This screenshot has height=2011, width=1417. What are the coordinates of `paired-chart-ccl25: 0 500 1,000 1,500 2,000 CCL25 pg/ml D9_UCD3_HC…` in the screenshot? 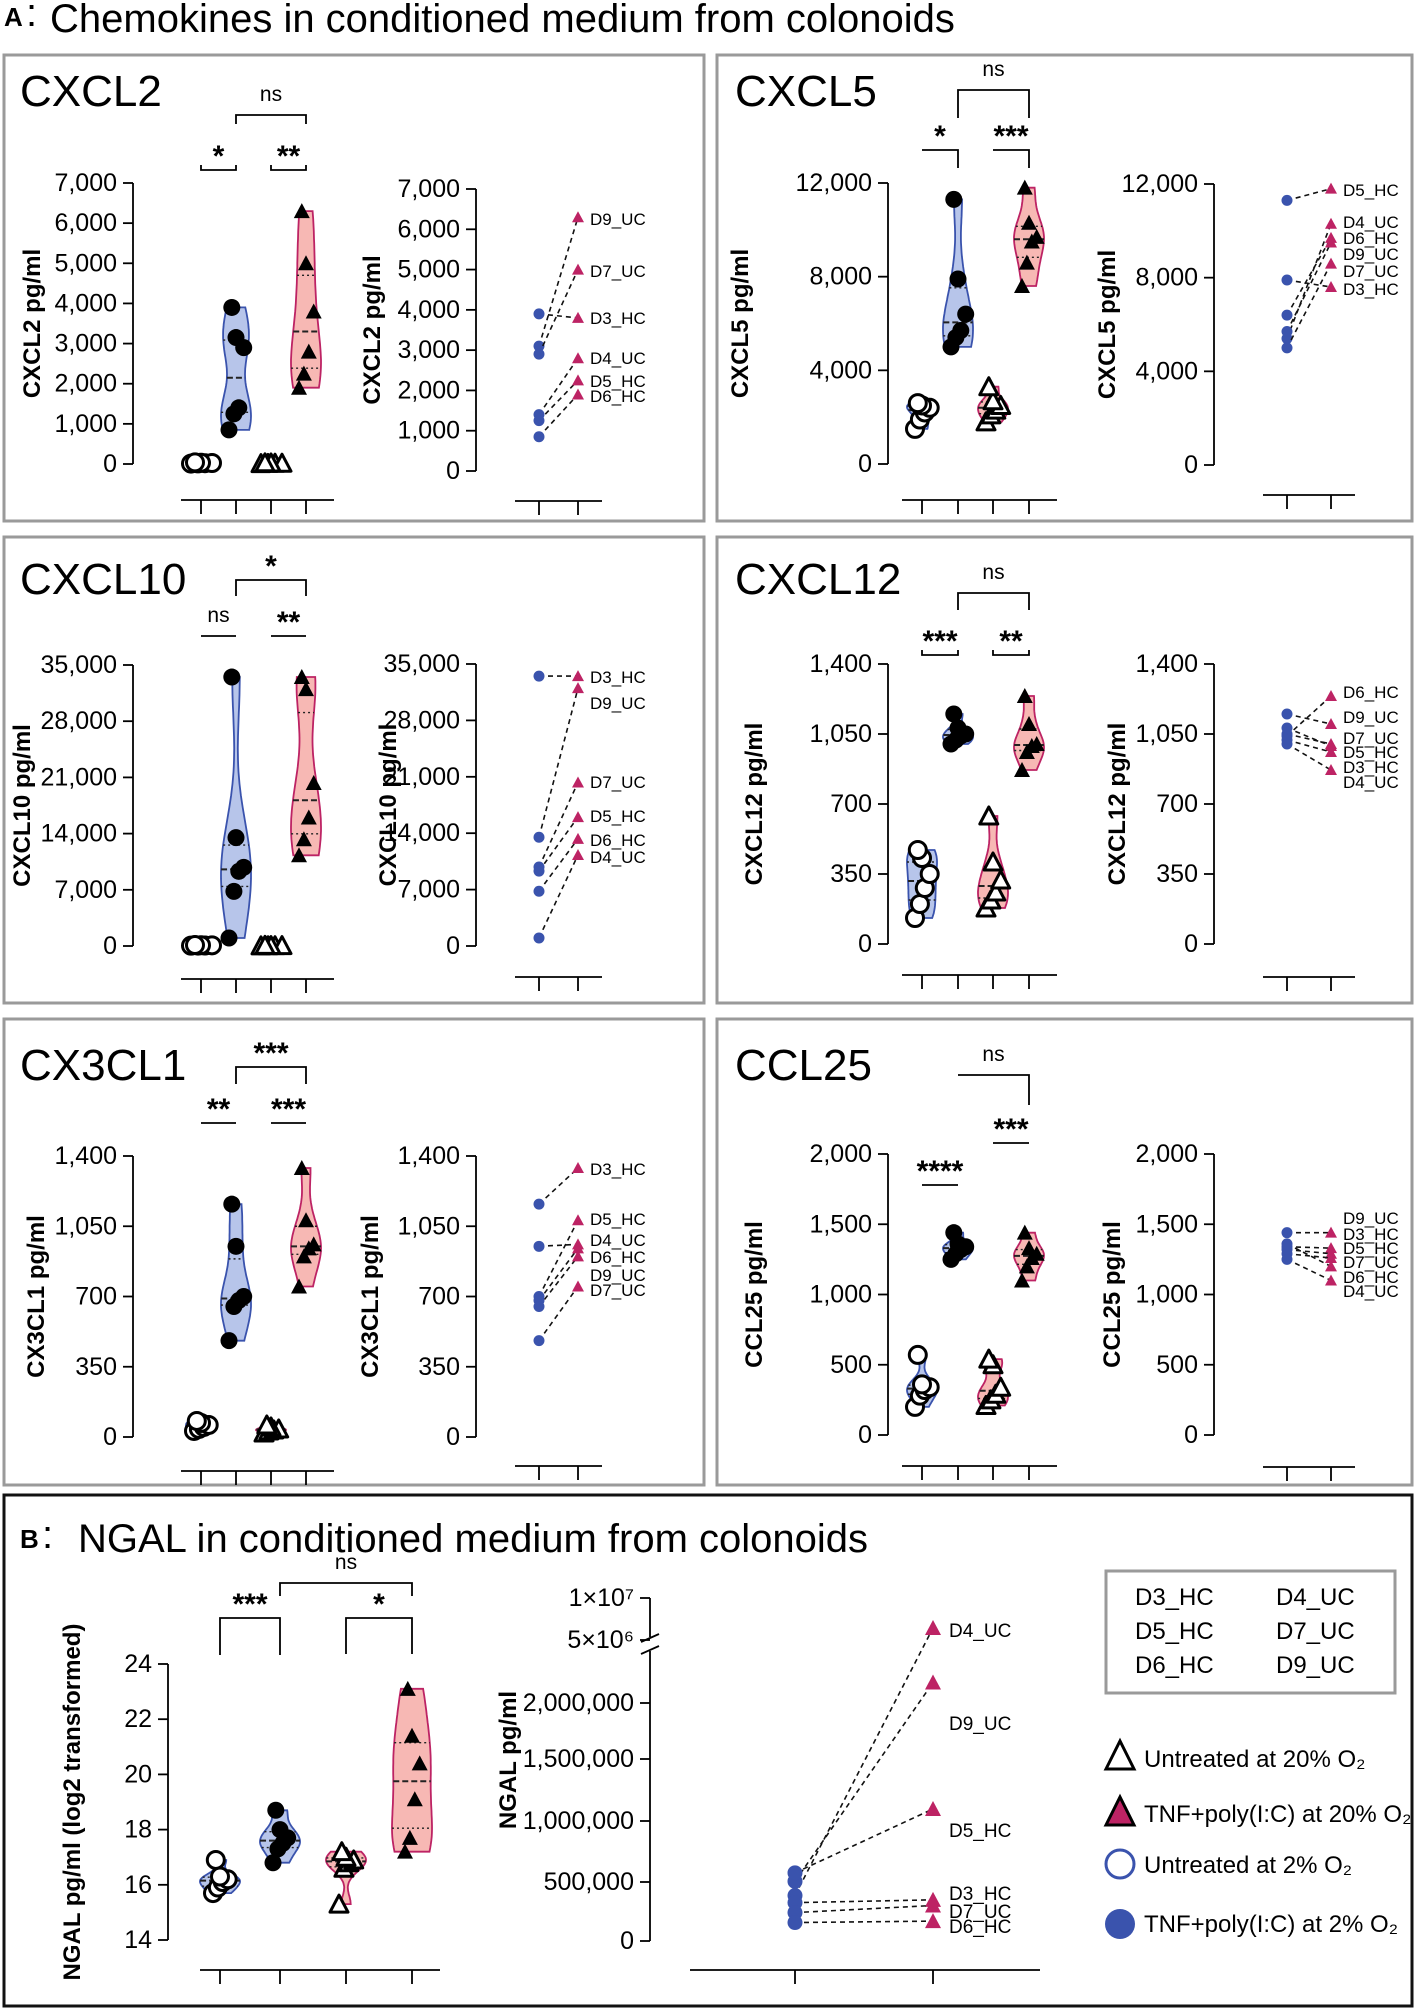 It's located at (1249, 1310).